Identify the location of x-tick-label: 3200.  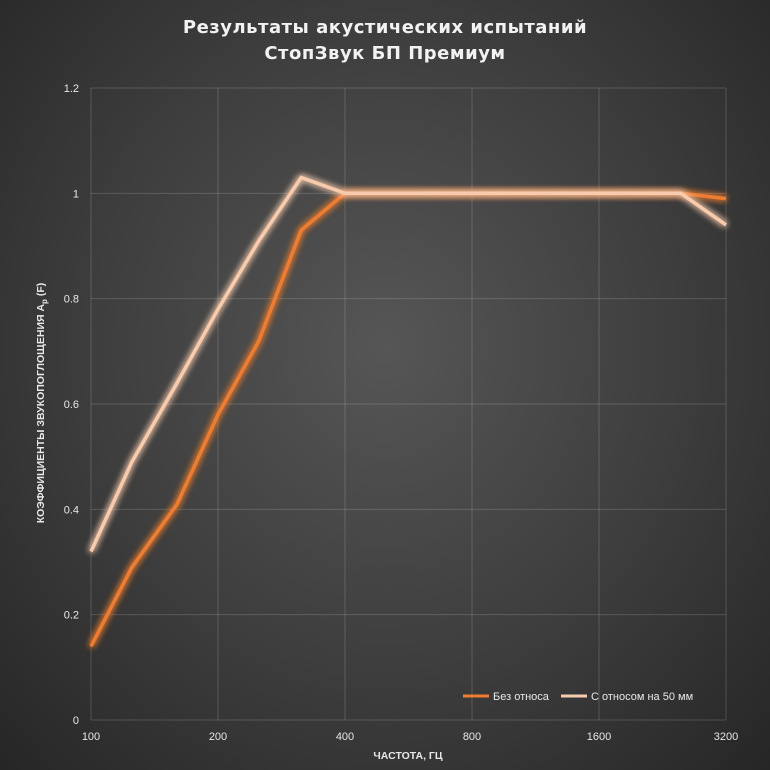
(726, 737).